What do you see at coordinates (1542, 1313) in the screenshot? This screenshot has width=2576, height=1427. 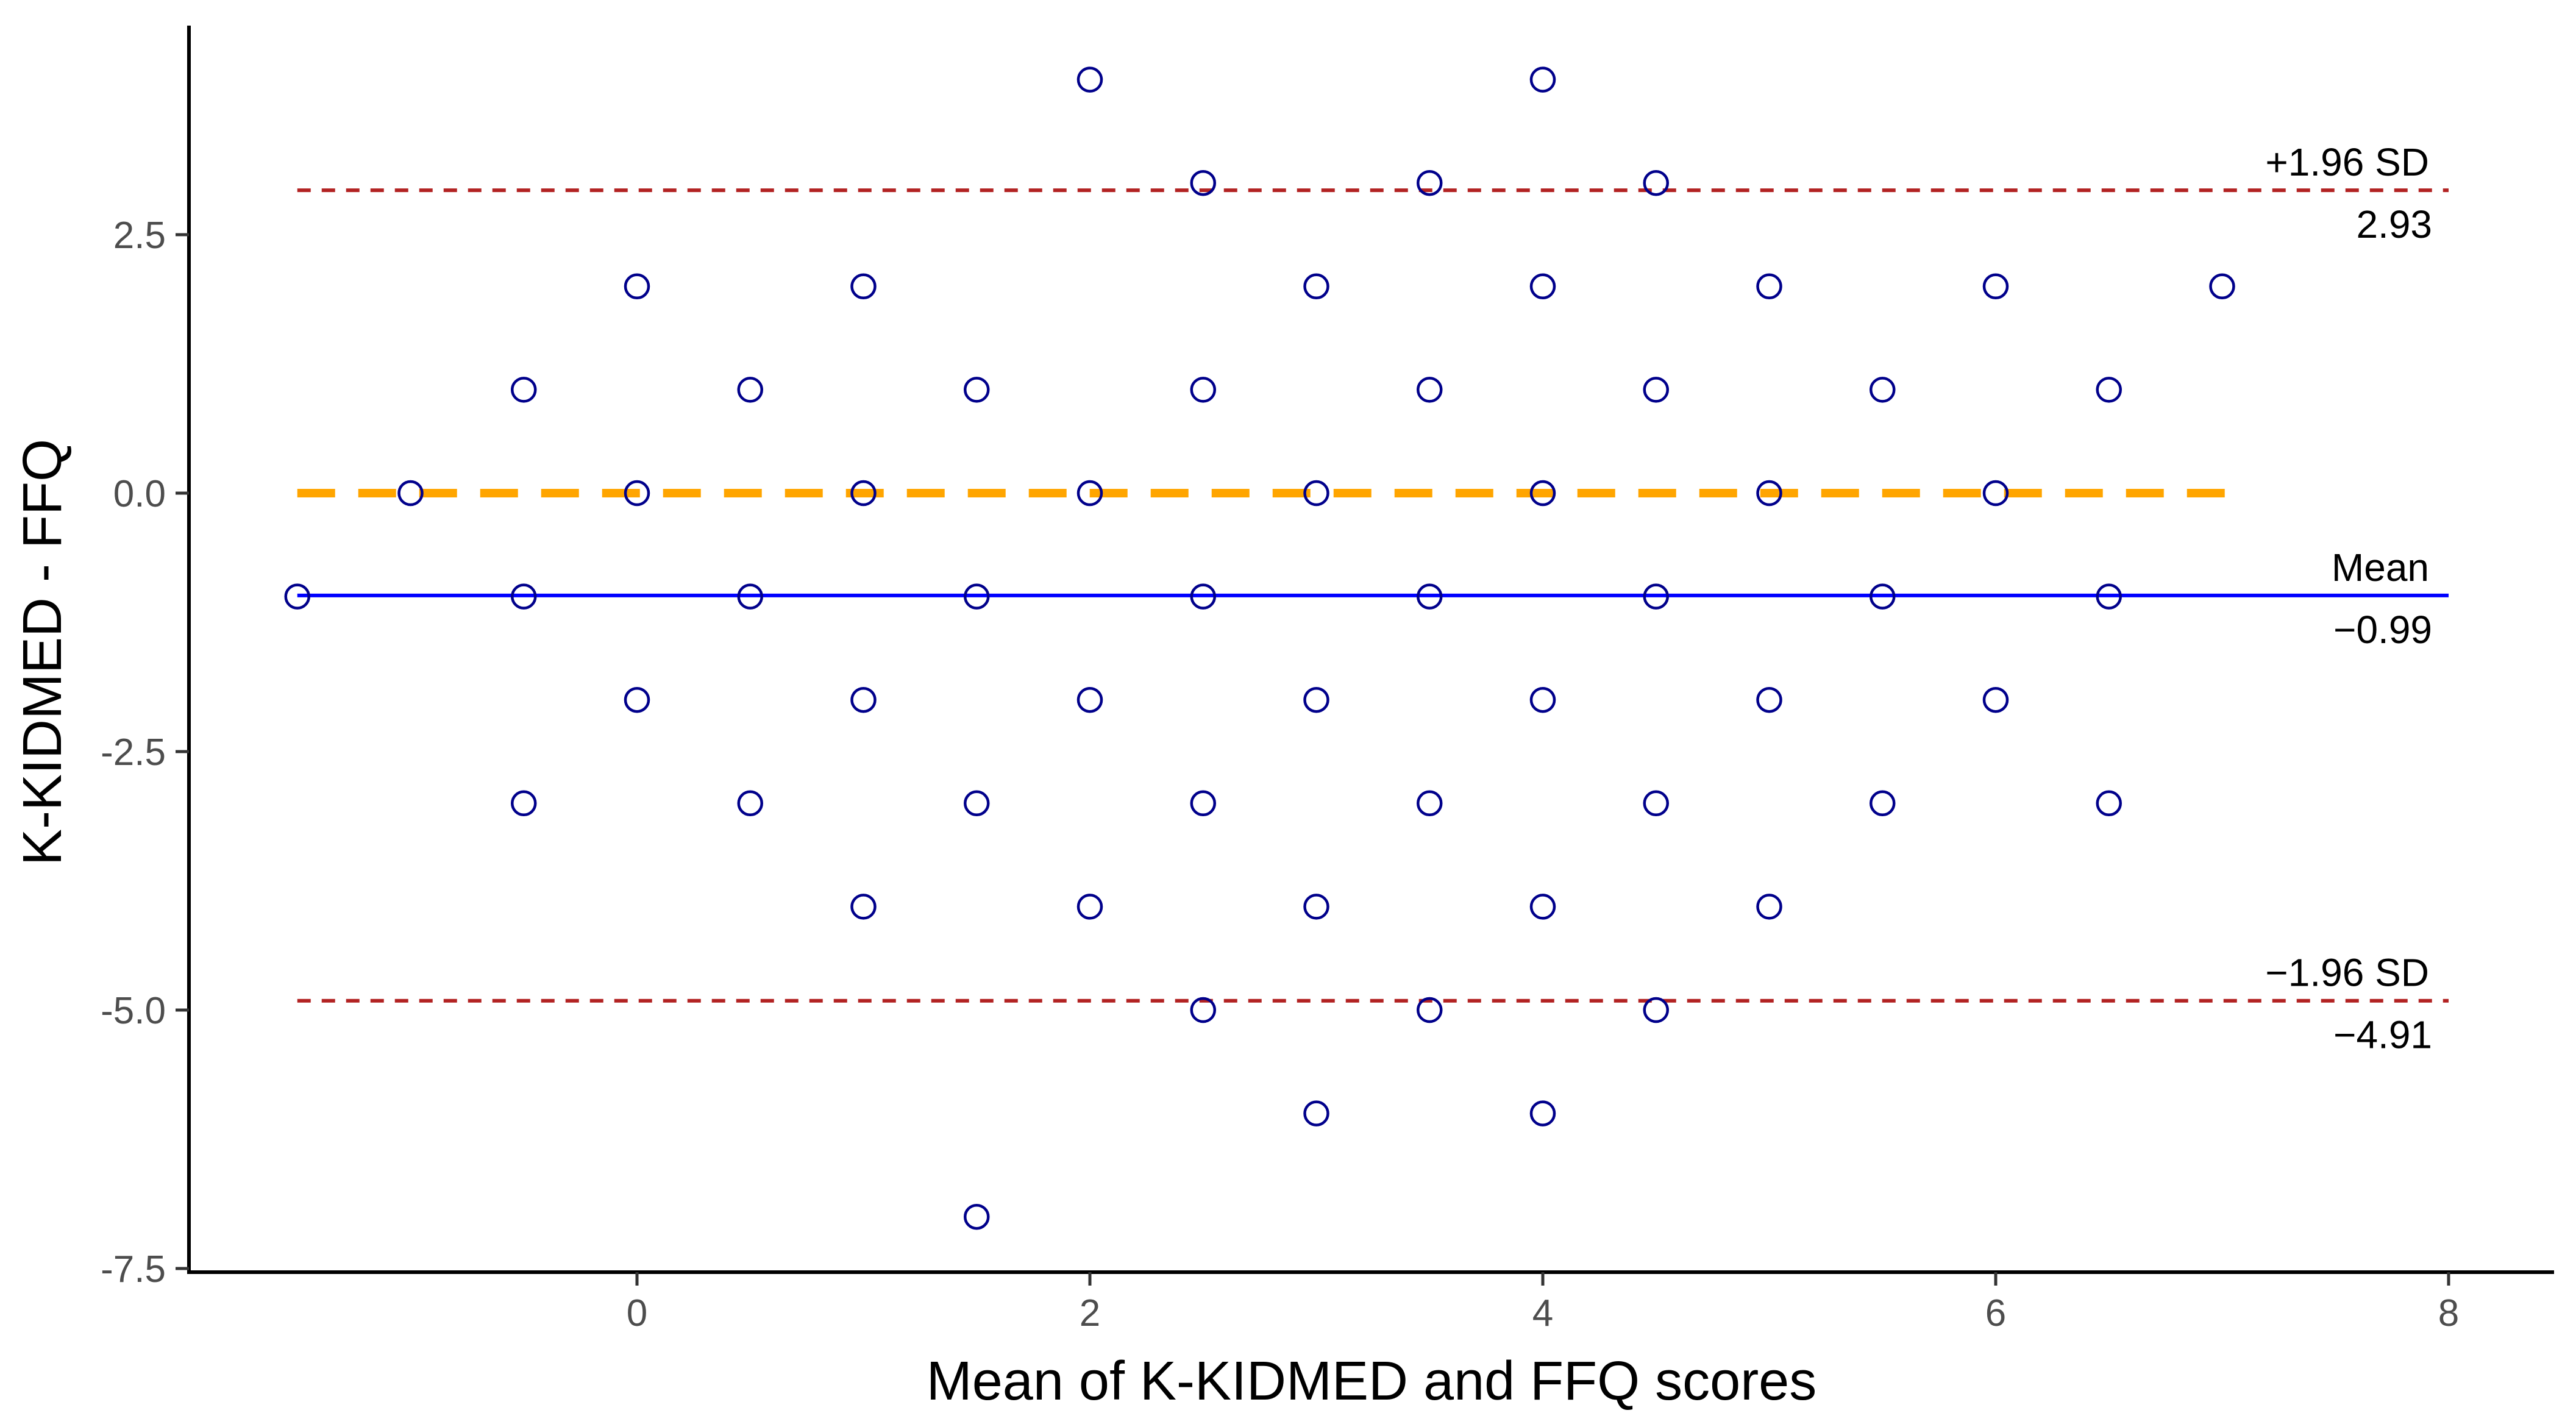 I see `x-tick-label: 4` at bounding box center [1542, 1313].